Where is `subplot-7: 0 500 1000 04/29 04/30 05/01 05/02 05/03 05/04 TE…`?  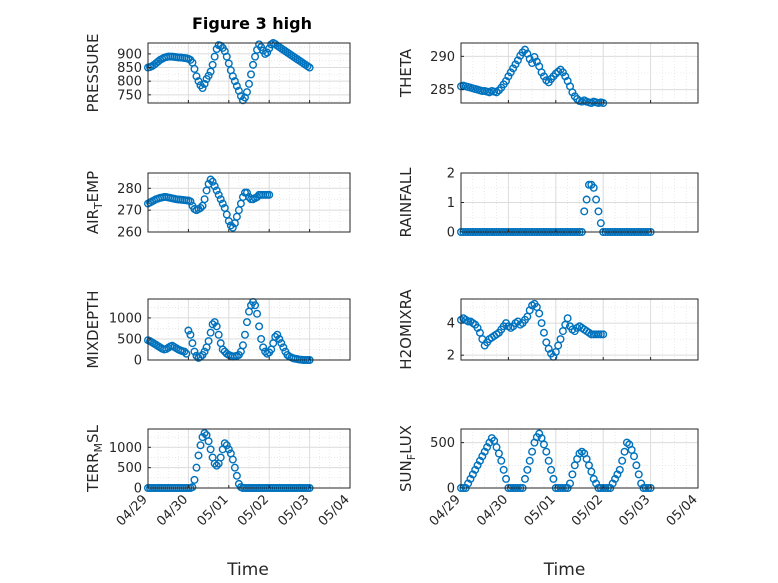
subplot-7: 0 500 1000 04/29 04/30 05/01 05/02 05/03 05/04 TE… is located at coordinates (218, 502).